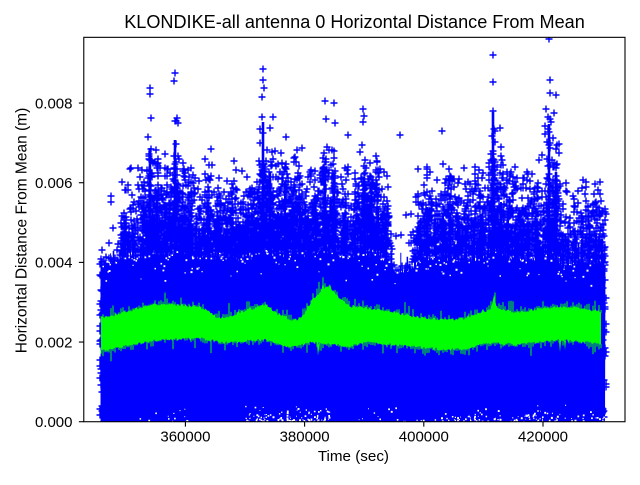 Image resolution: width=640 pixels, height=485 pixels. Describe the element at coordinates (54, 422) in the screenshot. I see `svg-text: 0.000` at that location.